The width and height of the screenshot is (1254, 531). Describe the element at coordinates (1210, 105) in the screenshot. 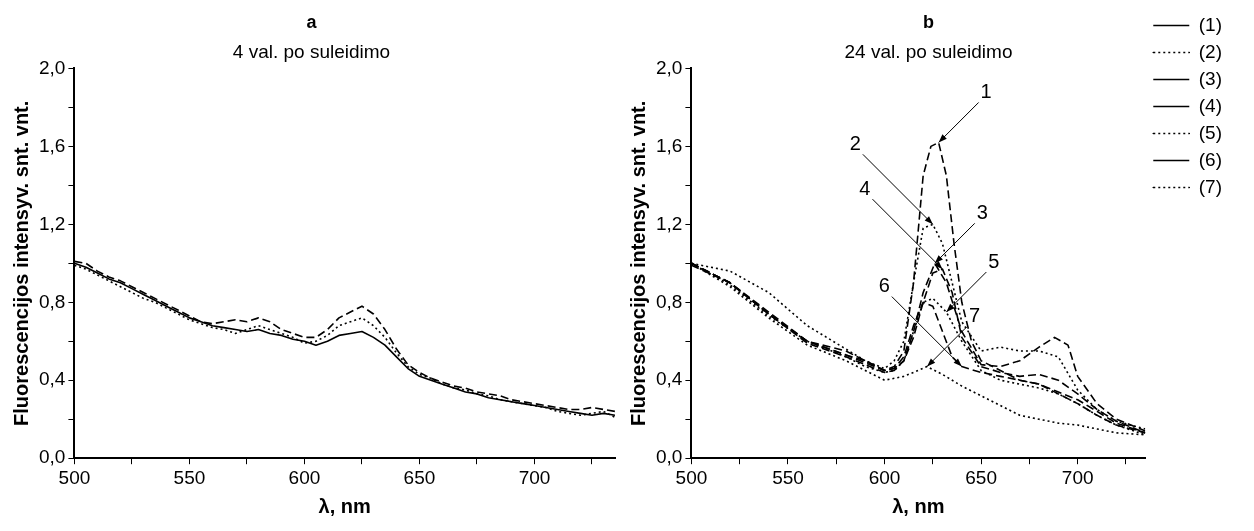

I see `legend-label: (4)` at that location.